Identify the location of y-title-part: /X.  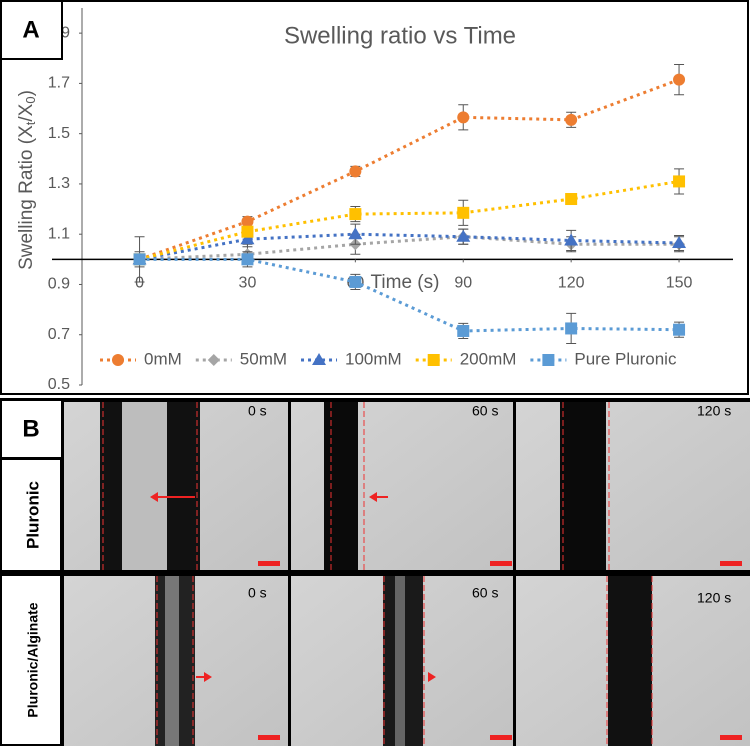
(26, 112).